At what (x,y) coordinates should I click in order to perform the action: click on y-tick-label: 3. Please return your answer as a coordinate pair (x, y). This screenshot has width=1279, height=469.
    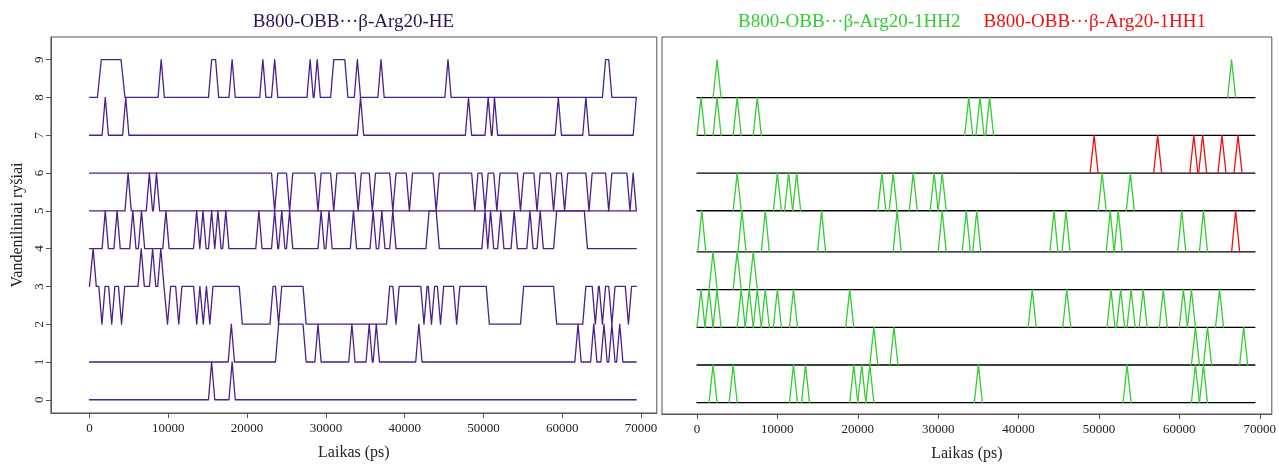
    Looking at the image, I should click on (38, 286).